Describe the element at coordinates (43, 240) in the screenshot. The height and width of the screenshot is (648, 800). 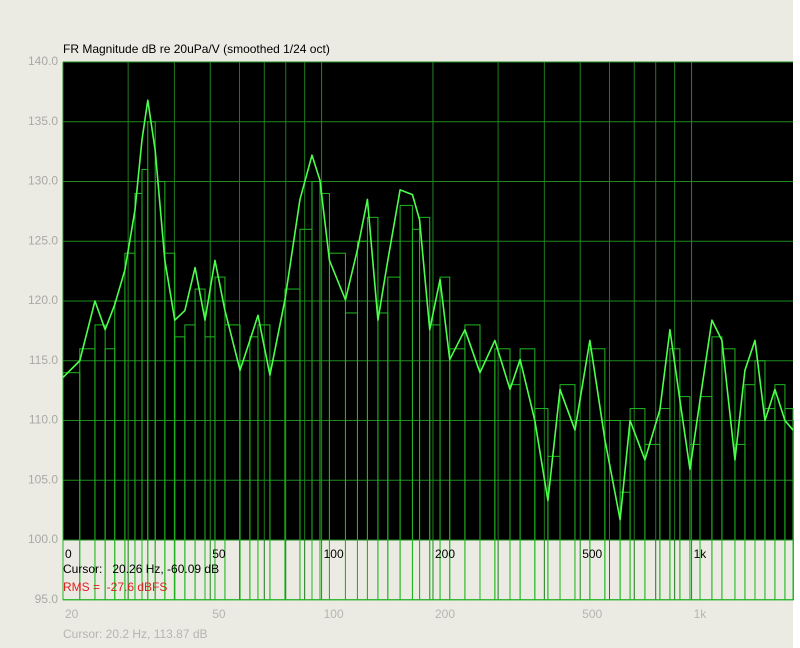
I see `y-tick-label: 125.0` at that location.